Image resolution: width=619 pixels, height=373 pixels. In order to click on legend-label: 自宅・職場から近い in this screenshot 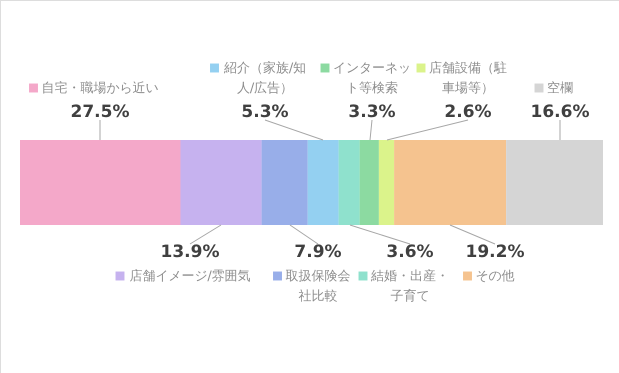, I will do `click(100, 88)`.